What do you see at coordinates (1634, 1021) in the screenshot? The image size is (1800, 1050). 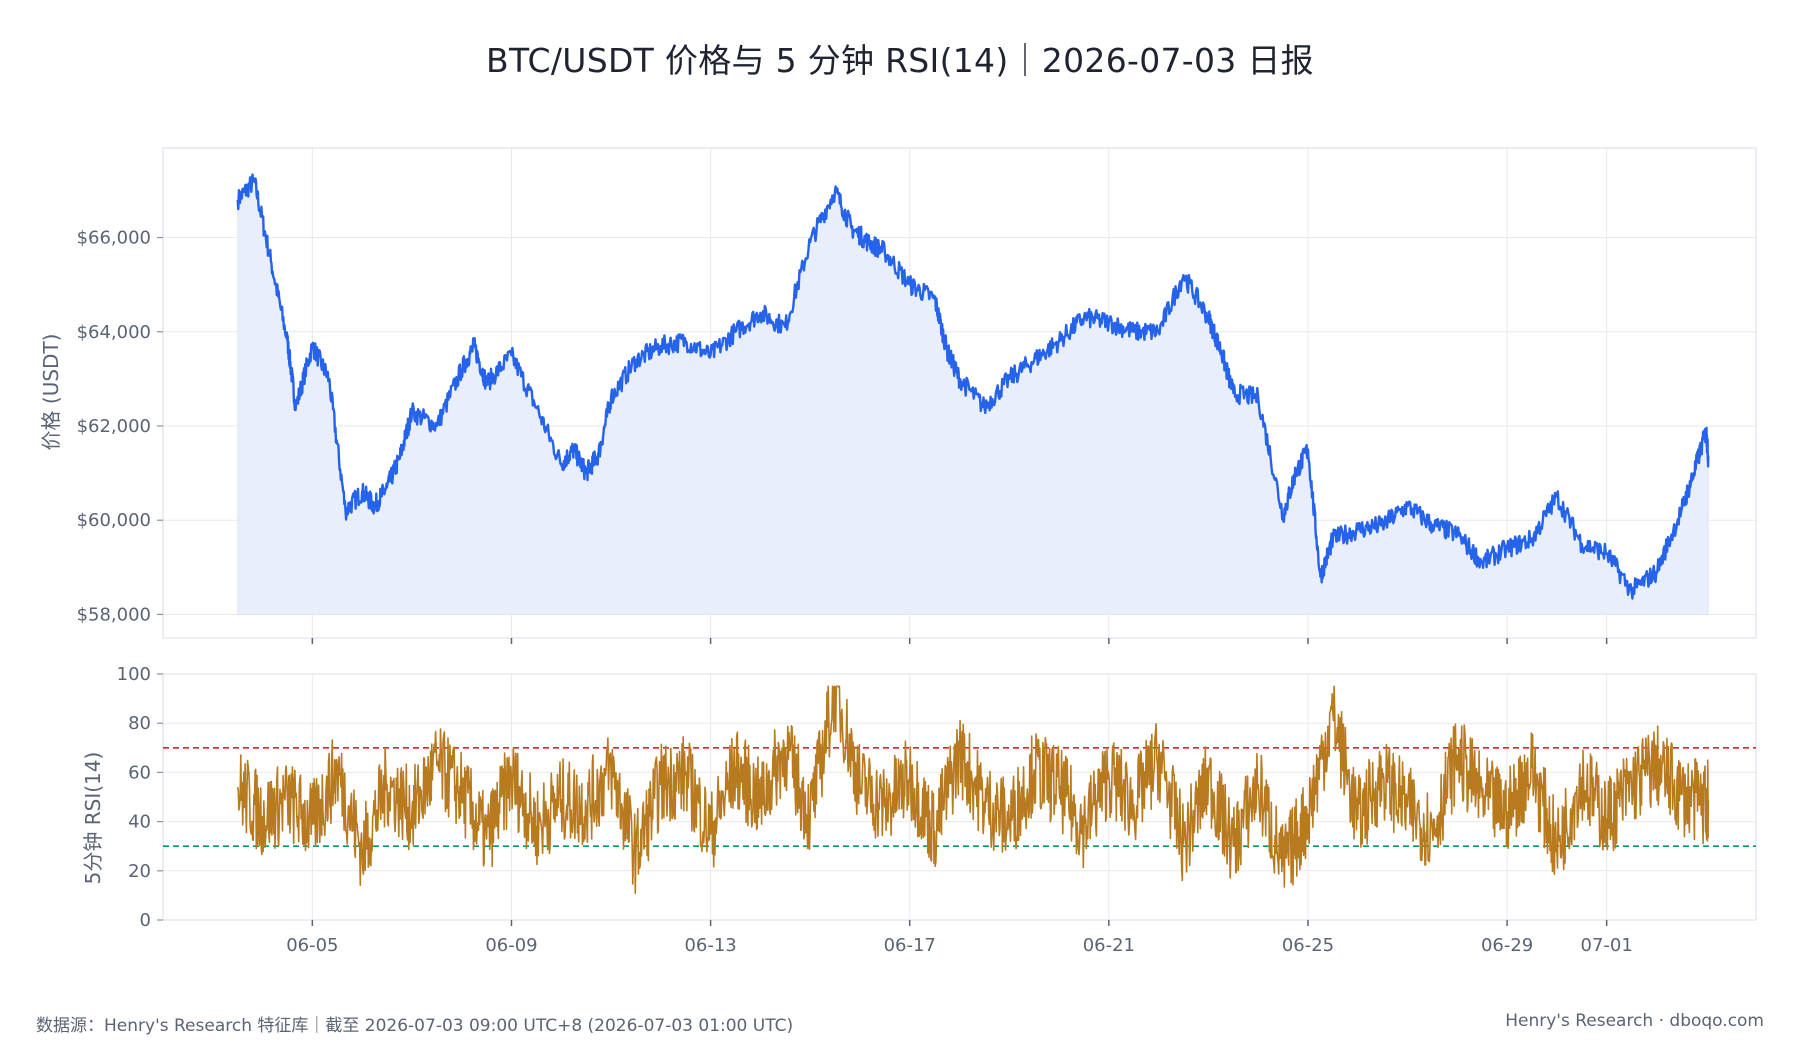 I see `brand-credit: Henry's Research · dboqo.com` at bounding box center [1634, 1021].